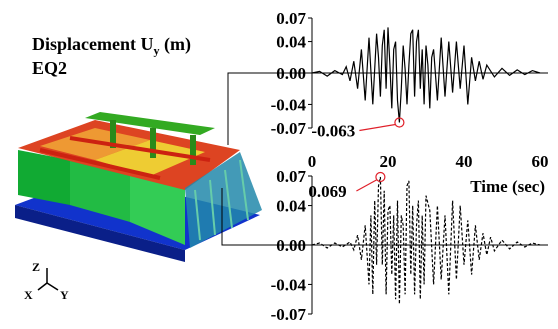 The height and width of the screenshot is (329, 558). What do you see at coordinates (42, 286) in the screenshot?
I see `x-axis-arrow` at bounding box center [42, 286].